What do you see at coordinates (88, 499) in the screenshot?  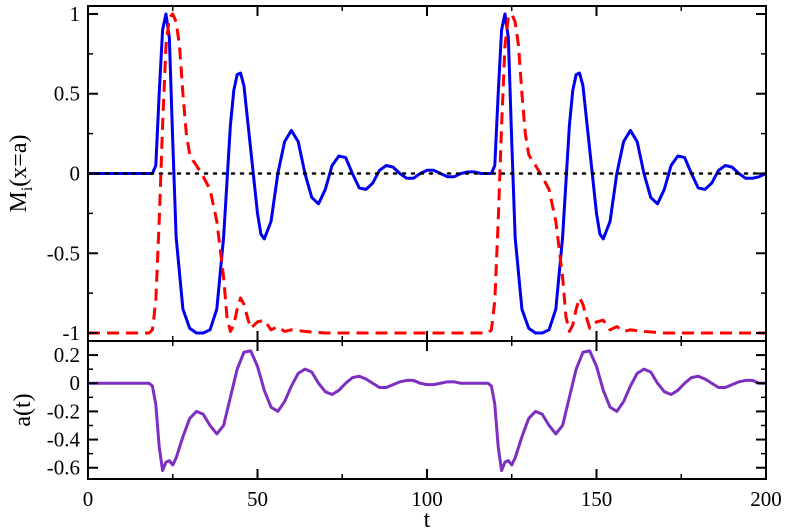 I see `bottom-xtick-label: 0` at bounding box center [88, 499].